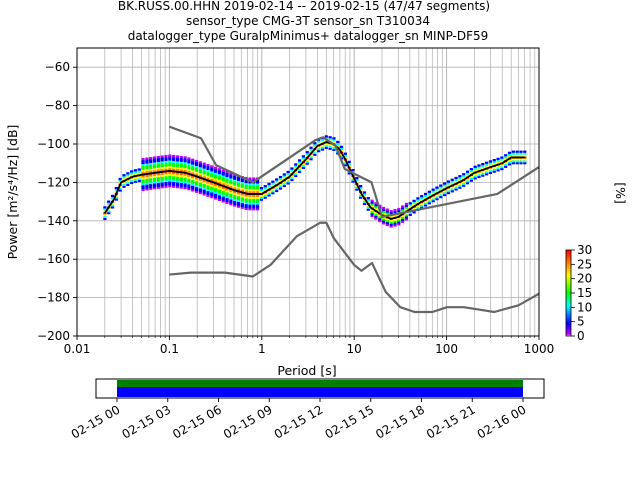 The height and width of the screenshot is (480, 640). I want to click on colorbar-tick-label: 0, so click(581, 336).